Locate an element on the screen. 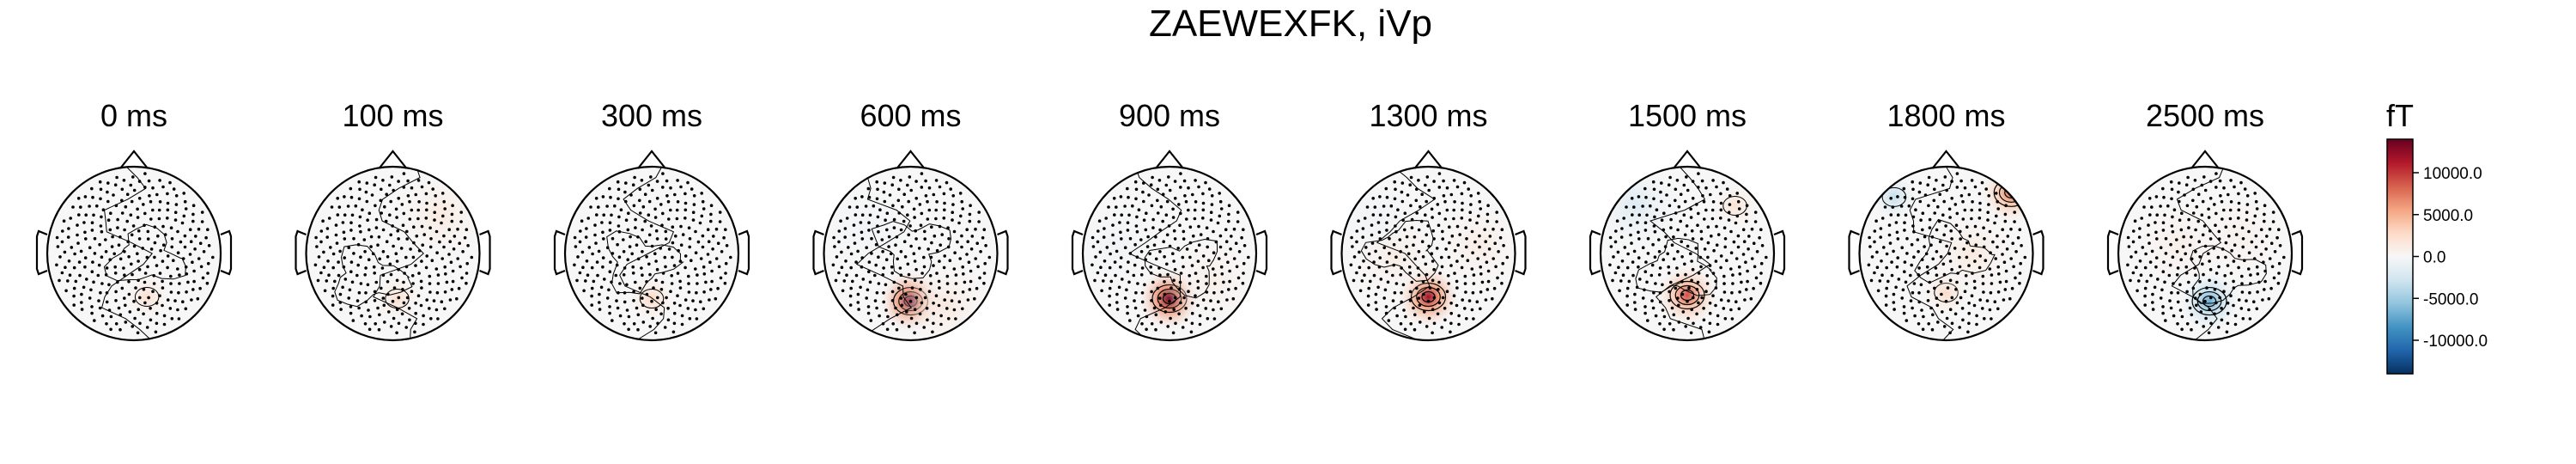  colorbar-tick-label: -5000.0 is located at coordinates (2450, 299).